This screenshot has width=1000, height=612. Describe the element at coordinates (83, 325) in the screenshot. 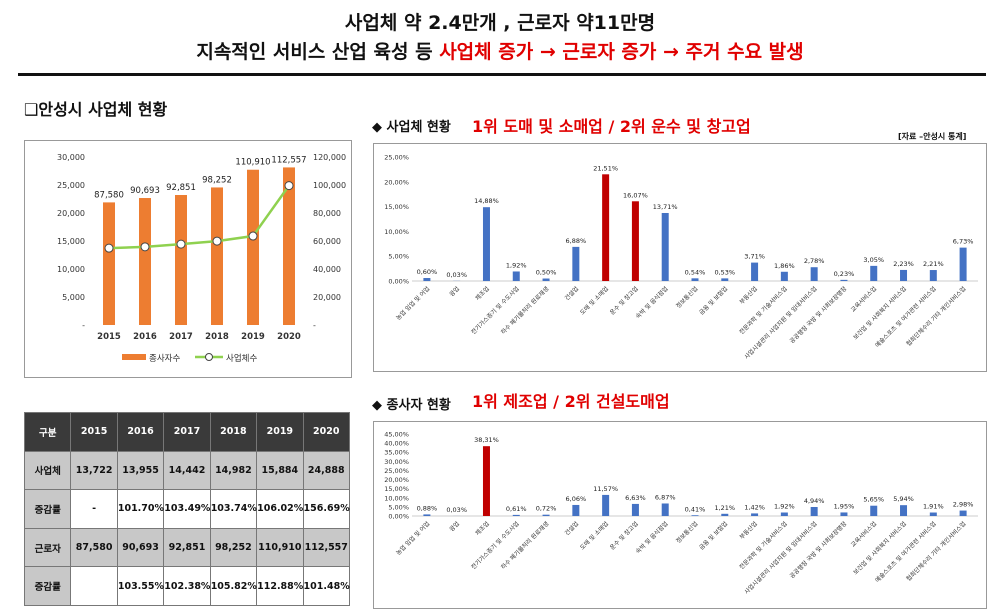

I see `left-axis-tick: -` at that location.